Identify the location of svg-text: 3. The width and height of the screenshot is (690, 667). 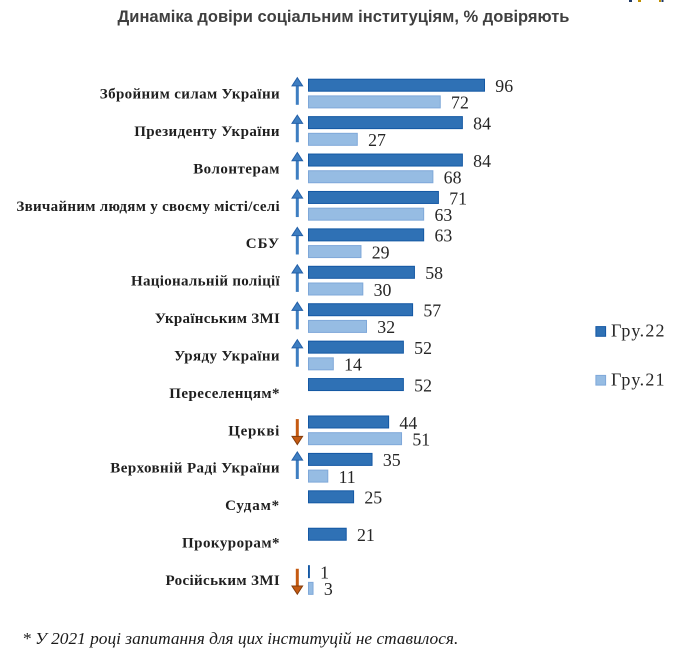
(328, 589).